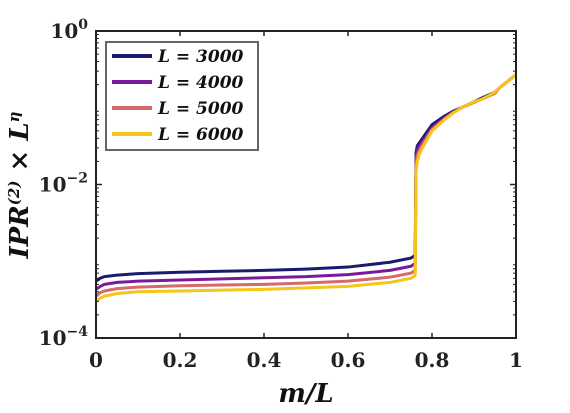 This screenshot has width=570, height=413. I want to click on legend-label-4: L = 6000, so click(200, 135).